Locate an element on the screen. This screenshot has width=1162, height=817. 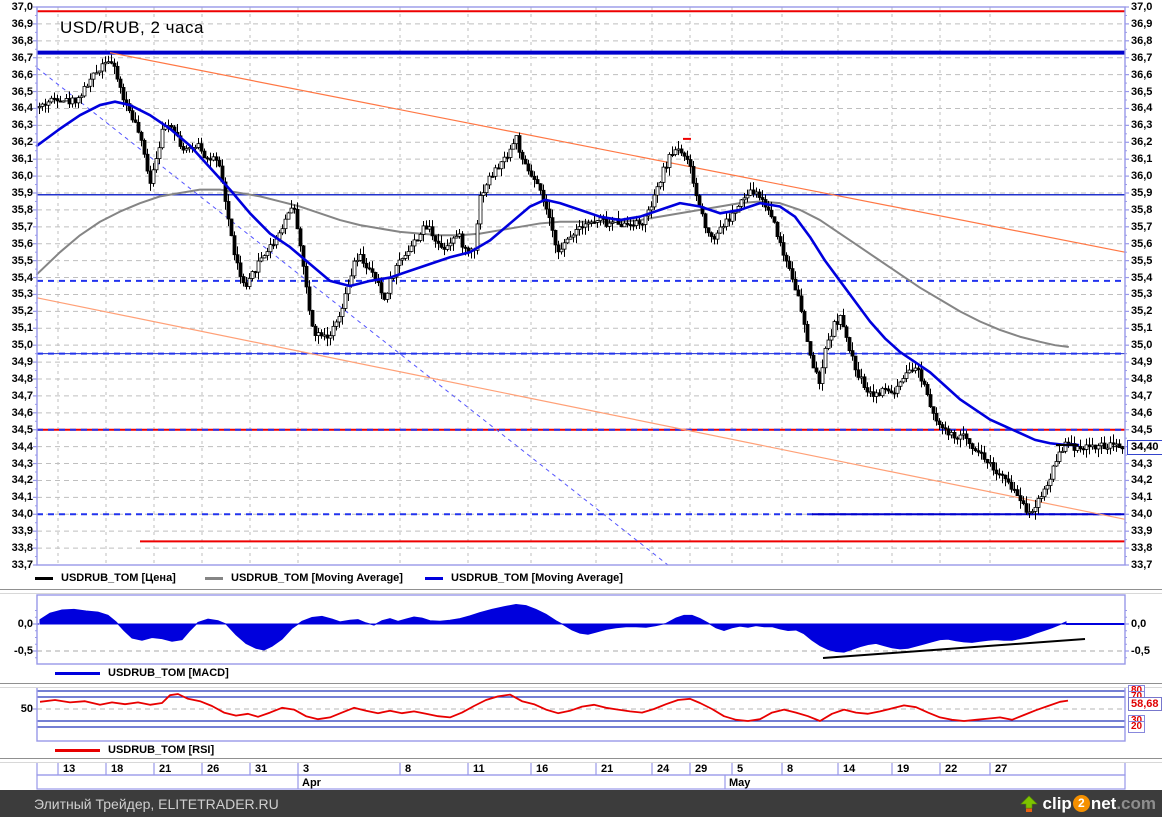
x-axis-date-label: 24 is located at coordinates (663, 769).